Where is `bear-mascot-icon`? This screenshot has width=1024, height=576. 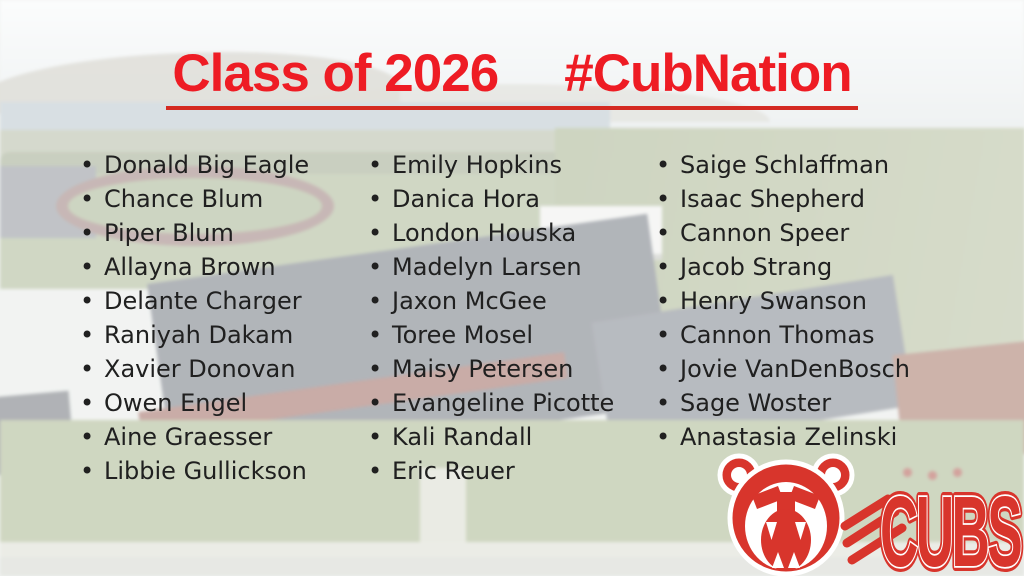 bear-mascot-icon is located at coordinates (786, 514).